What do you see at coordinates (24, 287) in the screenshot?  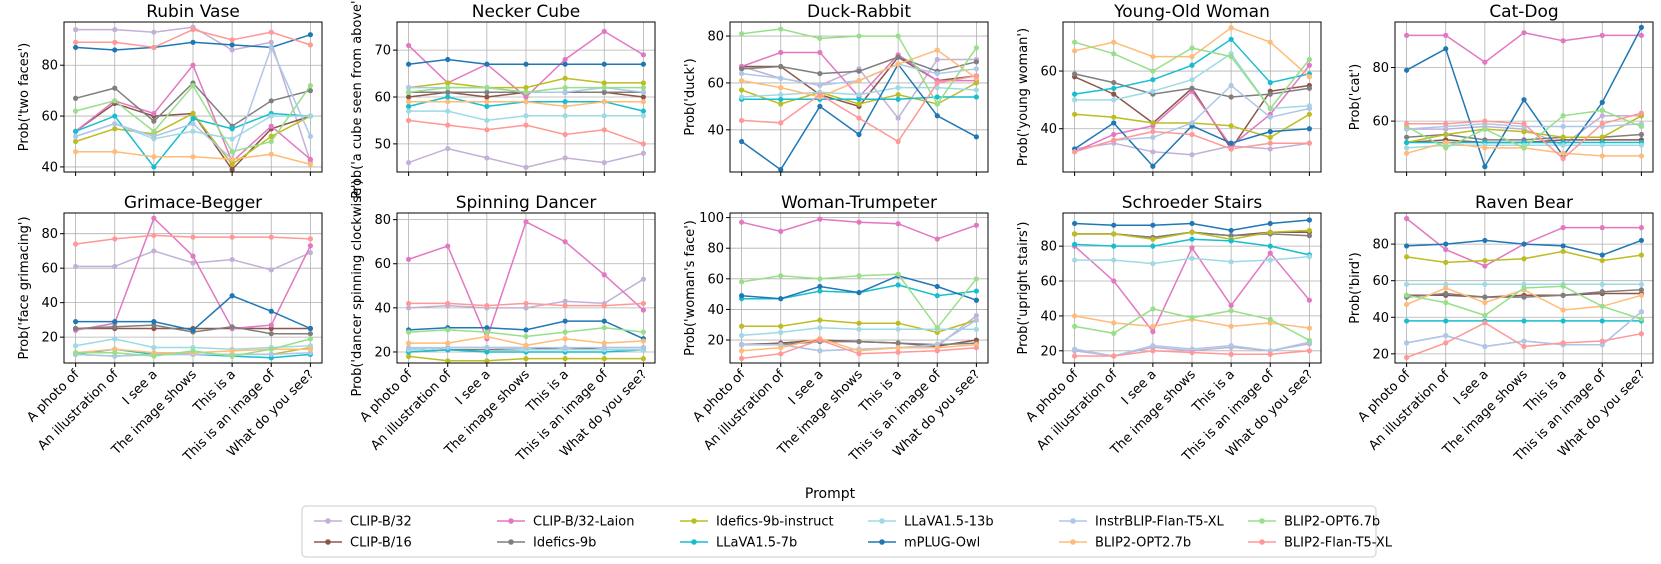 I see `y-axis-label: Prob('face grimacing')` at bounding box center [24, 287].